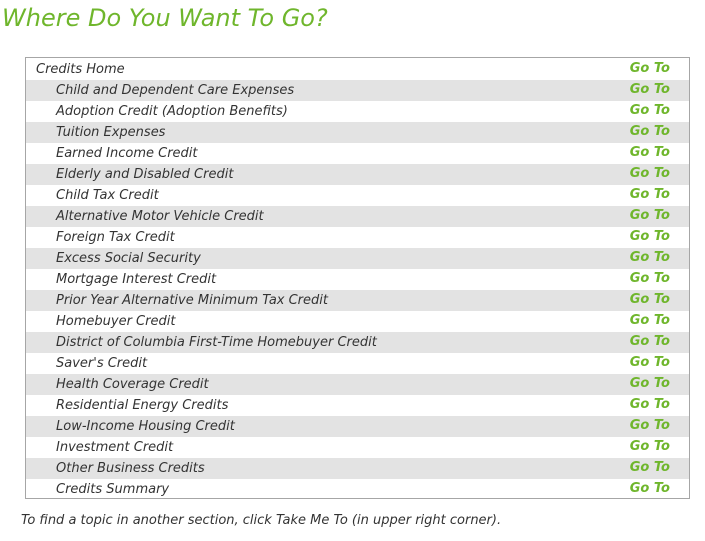 This screenshot has height=541, width=705. What do you see at coordinates (357, 468) in the screenshot?
I see `menu-row-other-business-credits: Other Business Credits Go To` at bounding box center [357, 468].